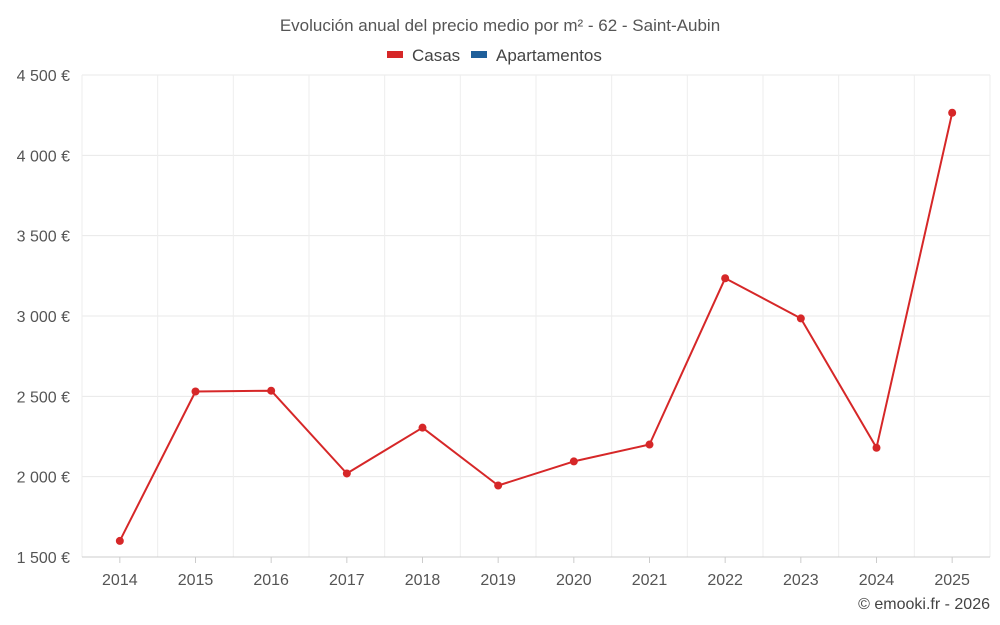 The height and width of the screenshot is (625, 1000). What do you see at coordinates (43, 76) in the screenshot?
I see `y-tick-label: 4 500 €` at bounding box center [43, 76].